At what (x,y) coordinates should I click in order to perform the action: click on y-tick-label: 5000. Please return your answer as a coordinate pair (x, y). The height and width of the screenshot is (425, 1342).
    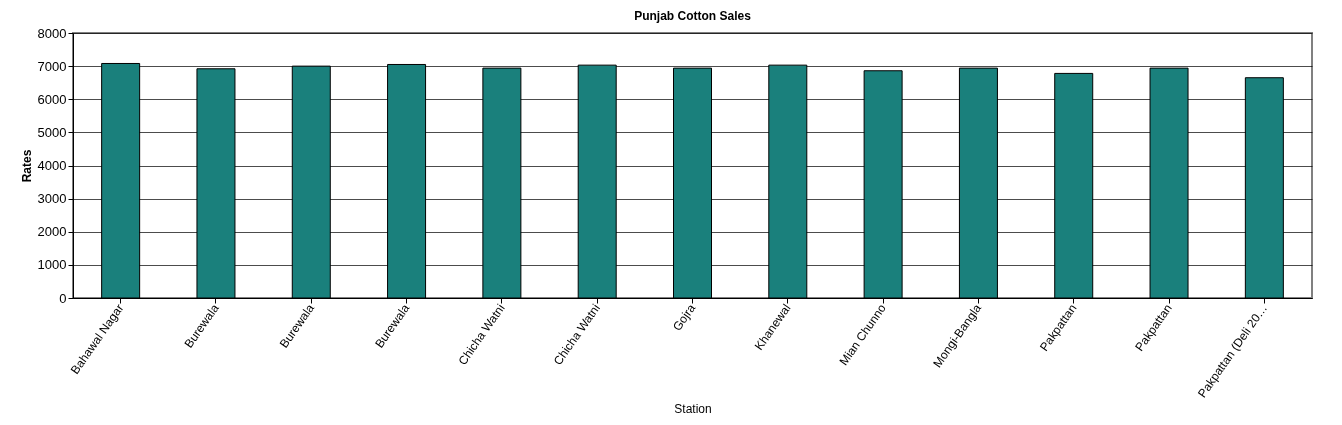
    Looking at the image, I should click on (52, 132).